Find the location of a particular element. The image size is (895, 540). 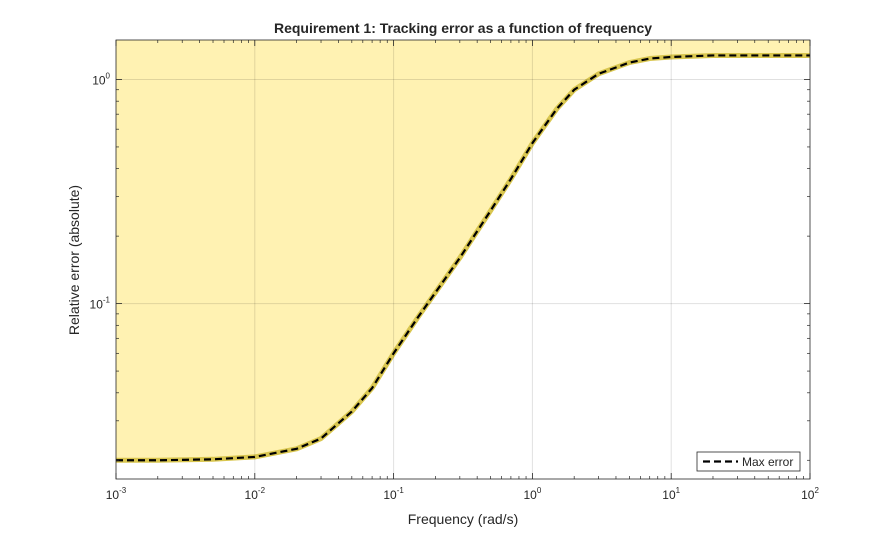

y-tick-label-exponent: 0 is located at coordinates (108, 75).